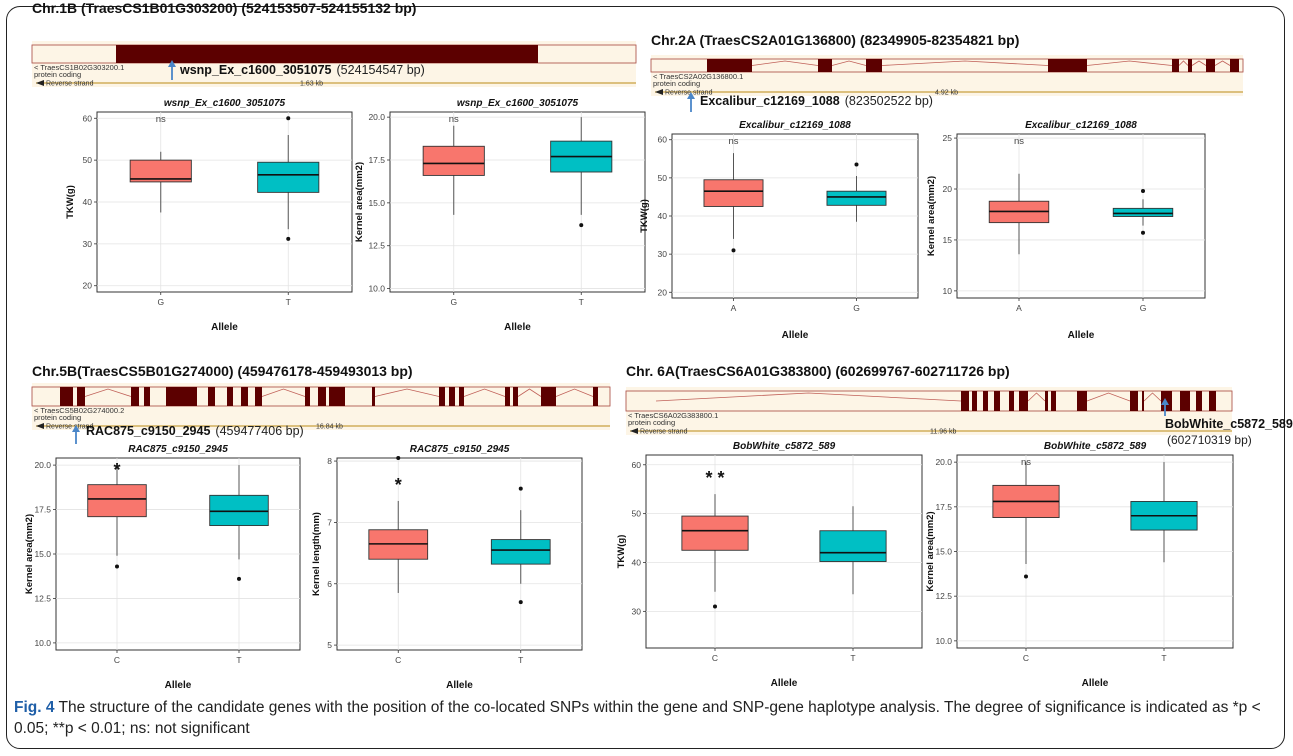 This screenshot has height=756, width=1293. I want to click on panel-title: Excalibur_c12169_1088, so click(1081, 125).